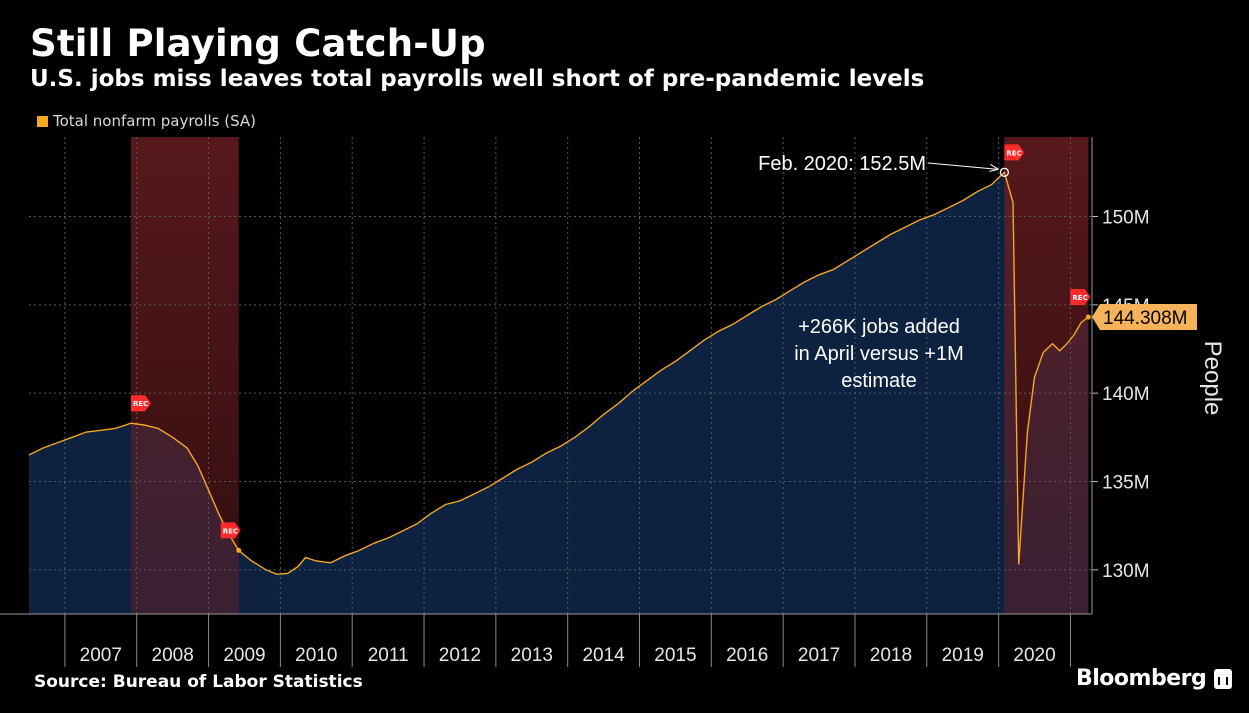  Describe the element at coordinates (173, 655) in the screenshot. I see `x-tick-label: 2008` at that location.